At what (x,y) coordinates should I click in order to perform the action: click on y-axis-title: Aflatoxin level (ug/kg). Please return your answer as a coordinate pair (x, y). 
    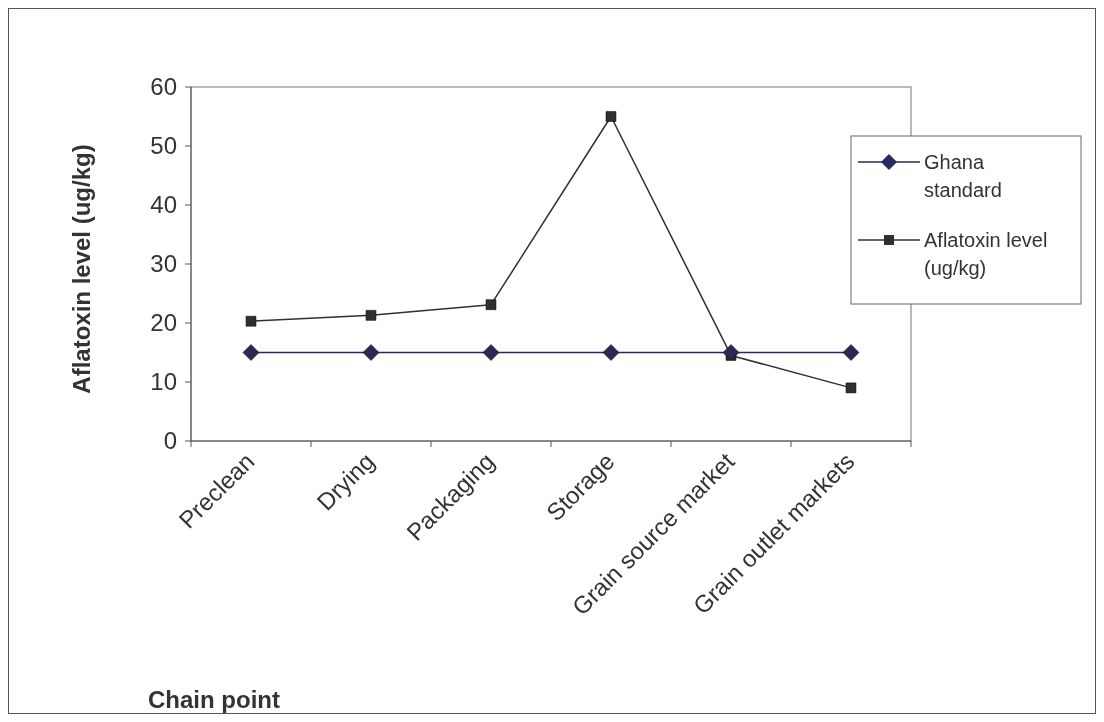
    Looking at the image, I should click on (81, 269).